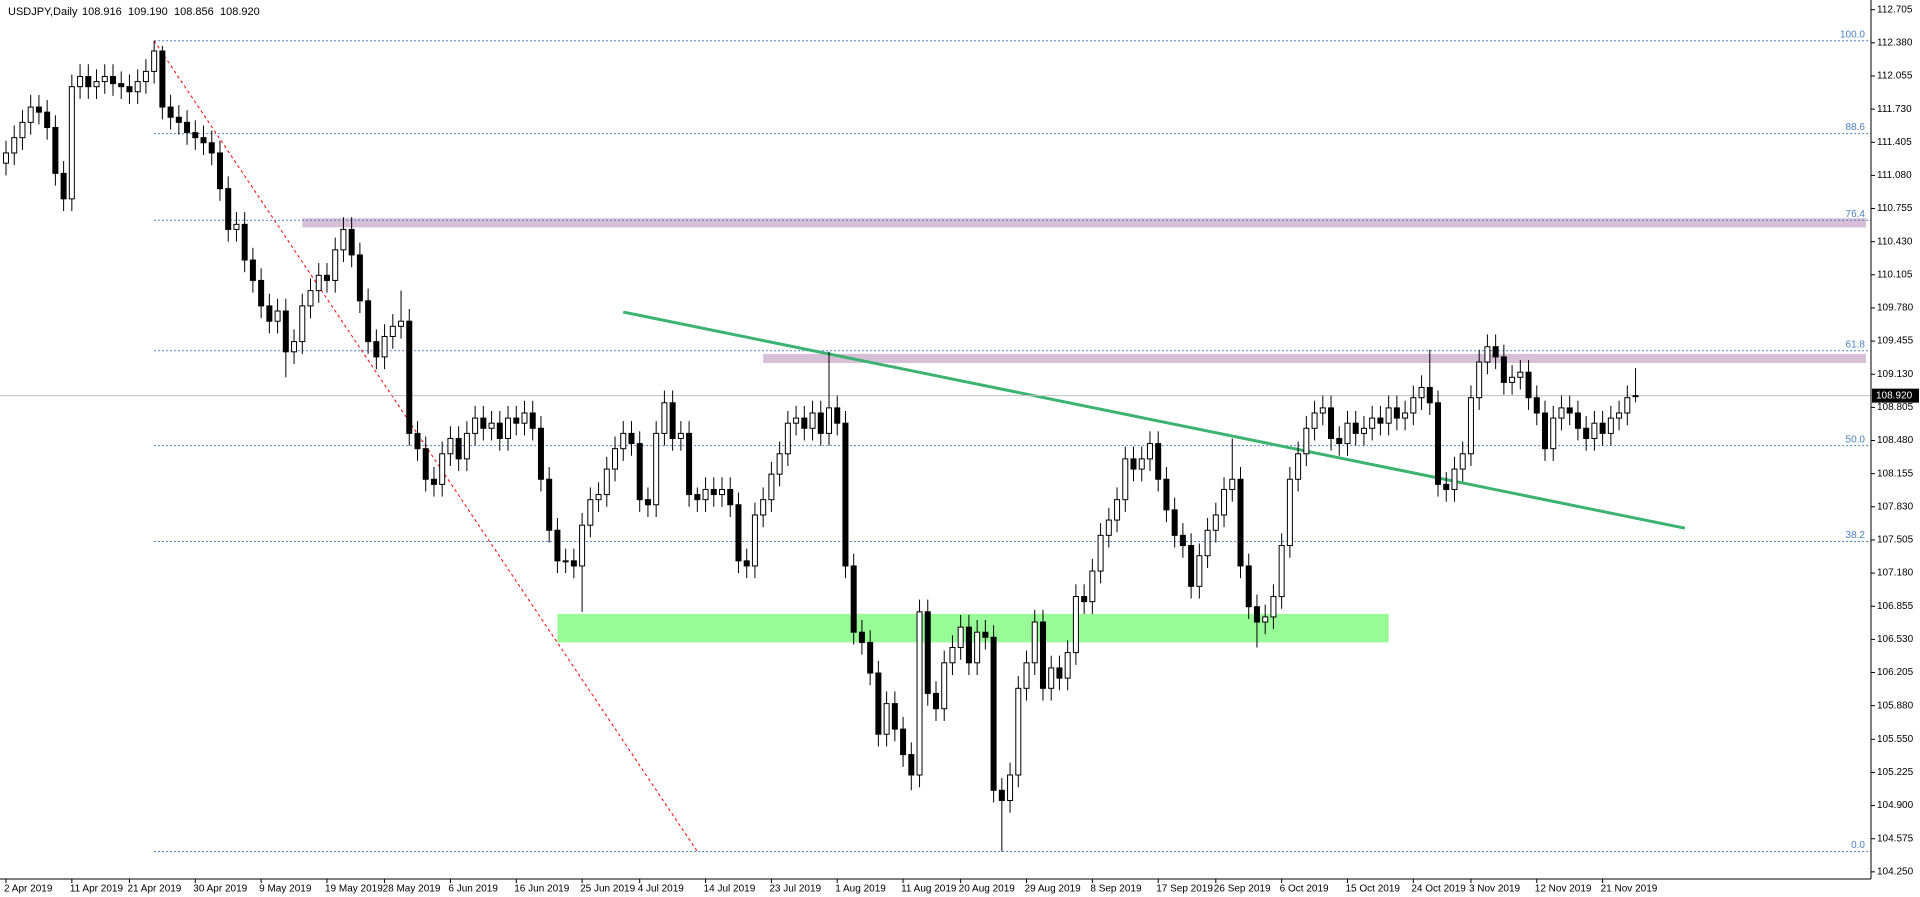 This screenshot has height=897, width=1920. I want to click on x-tick-label: 11 Aug 2019, so click(929, 889).